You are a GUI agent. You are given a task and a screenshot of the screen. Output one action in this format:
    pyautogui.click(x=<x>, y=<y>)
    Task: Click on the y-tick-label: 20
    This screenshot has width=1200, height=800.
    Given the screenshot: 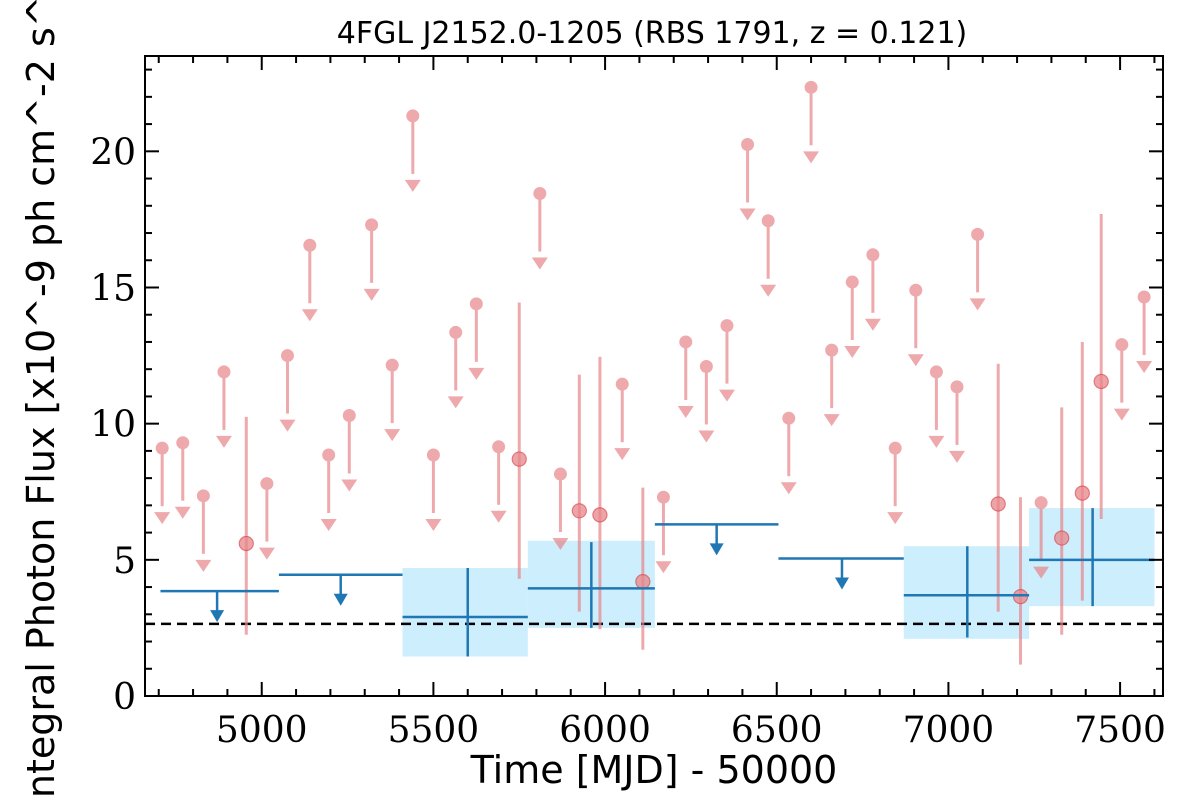 What is the action you would take?
    pyautogui.click(x=113, y=152)
    